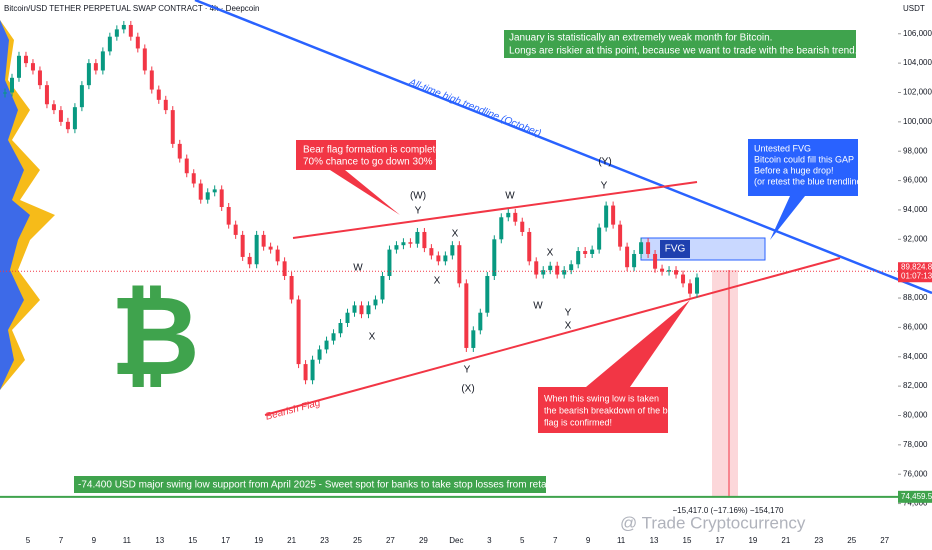 This screenshot has width=932, height=550. What do you see at coordinates (28, 540) in the screenshot?
I see `x-tick-label: 5` at bounding box center [28, 540].